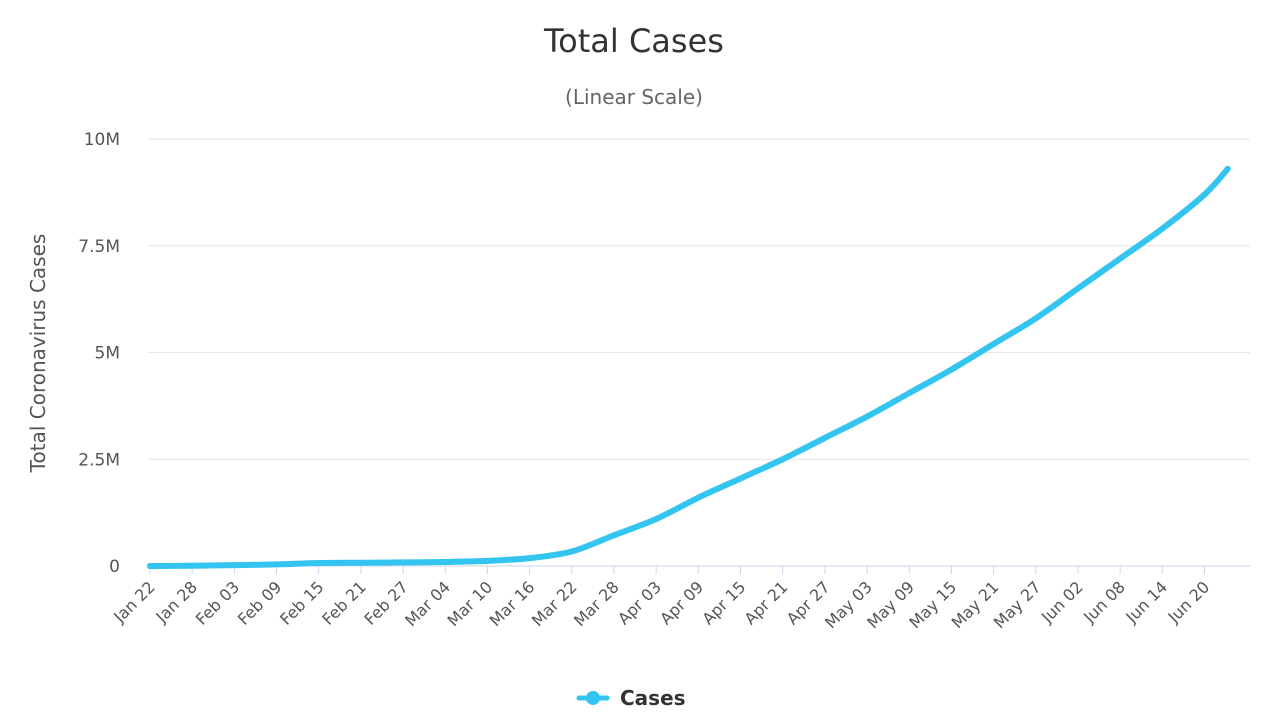 The width and height of the screenshot is (1280, 721). Describe the element at coordinates (554, 603) in the screenshot. I see `x-tick-label: Mar 22` at that location.